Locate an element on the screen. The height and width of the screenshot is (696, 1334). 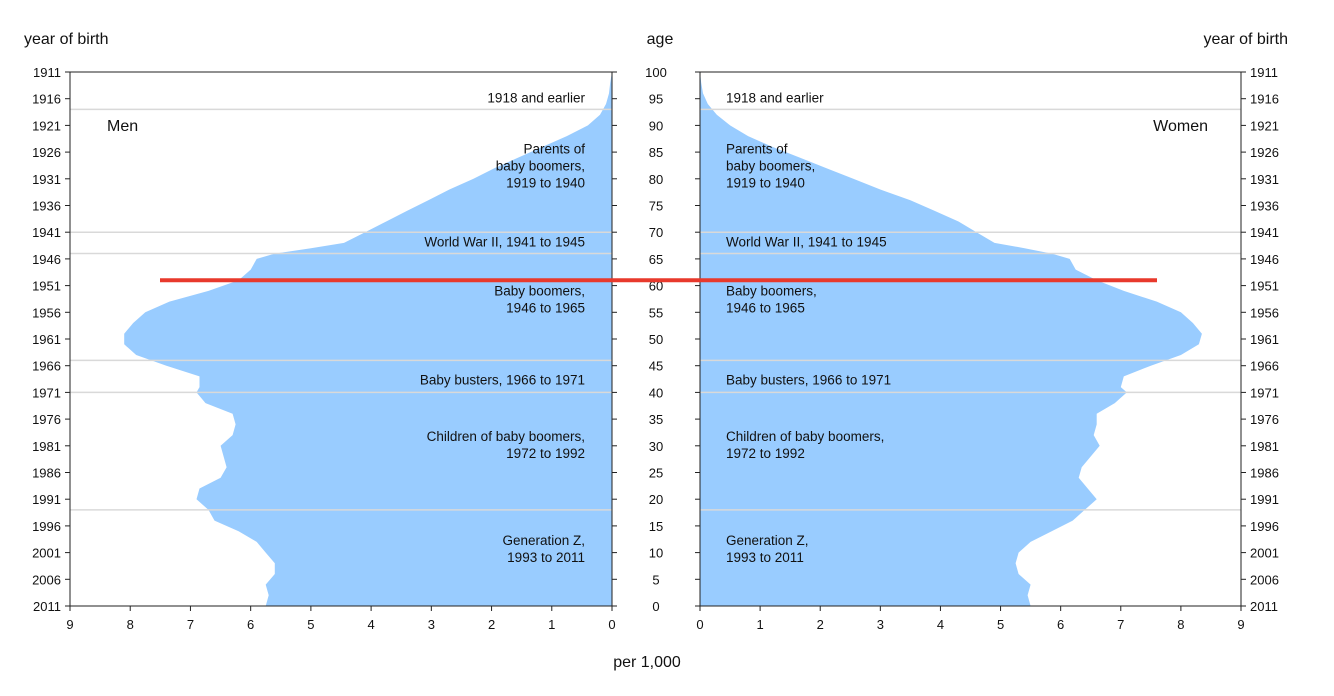
year-tick-label-right: 1981 is located at coordinates (1264, 446).